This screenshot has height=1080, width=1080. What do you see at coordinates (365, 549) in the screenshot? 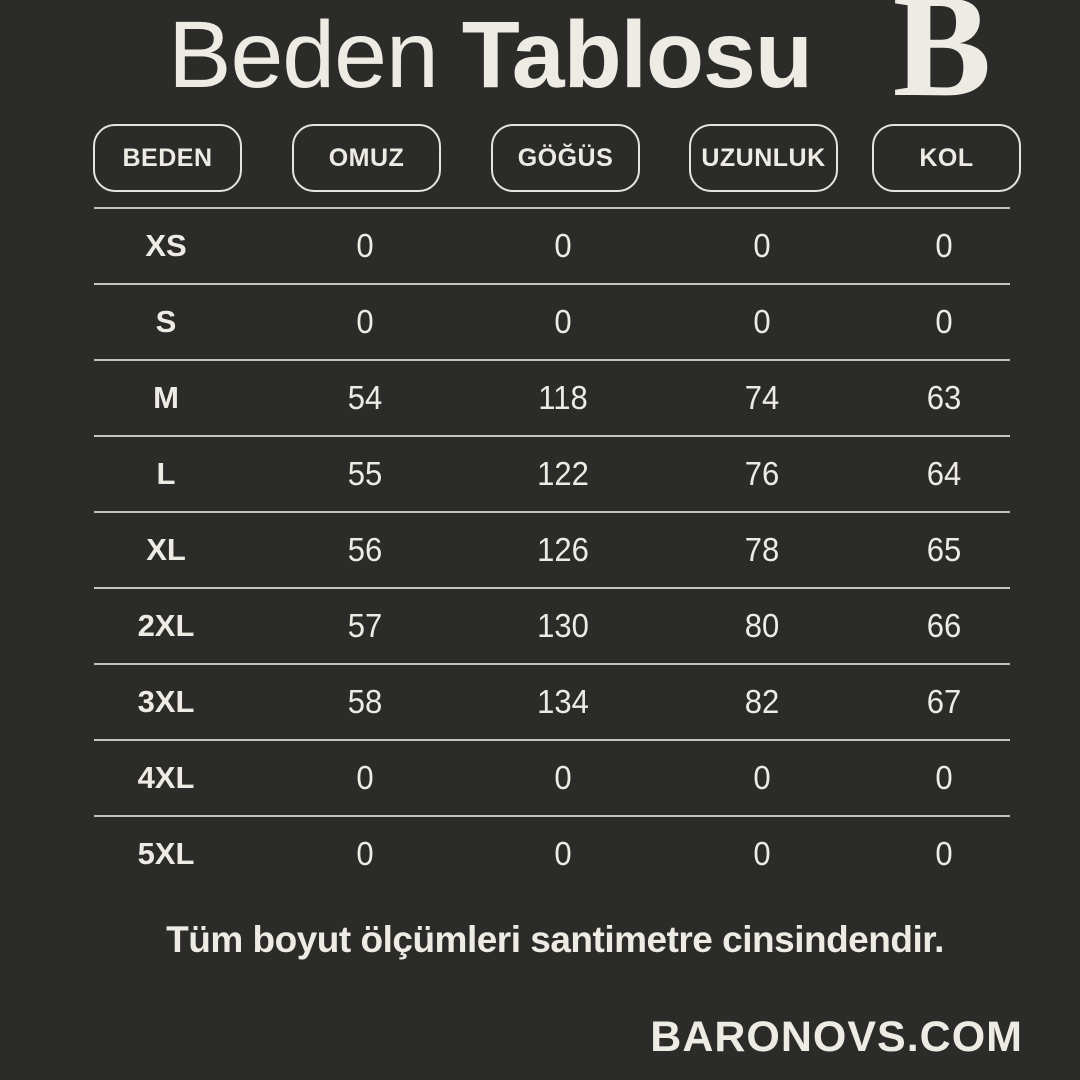
I see `cell-value: 56` at bounding box center [365, 549].